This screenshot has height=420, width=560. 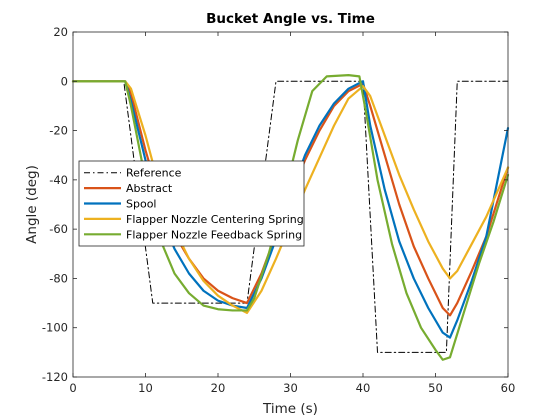 What do you see at coordinates (435, 388) in the screenshot?
I see `x-tick-label: 50` at bounding box center [435, 388].